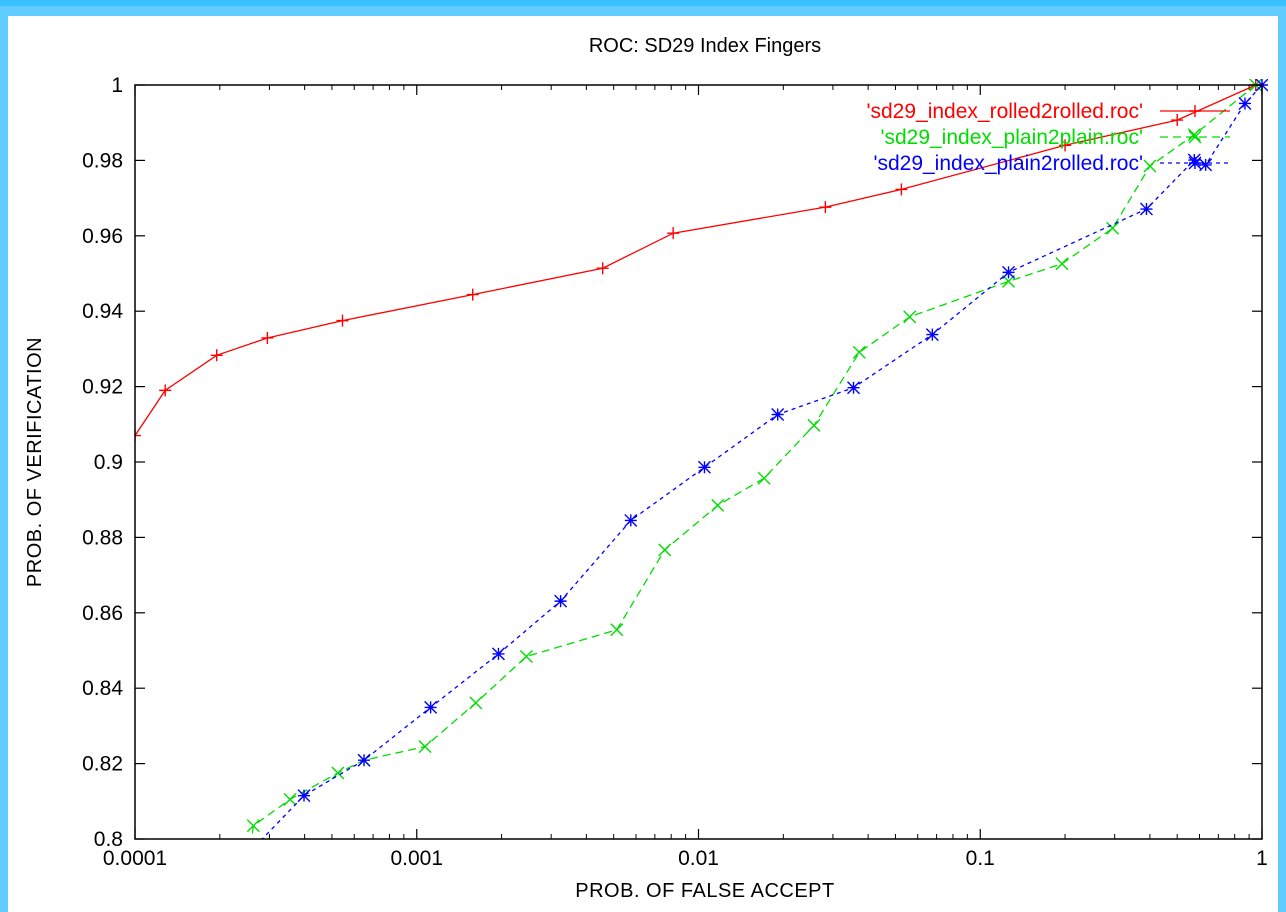 The image size is (1286, 912). What do you see at coordinates (416, 858) in the screenshot?
I see `x-tick-label: 0.001` at bounding box center [416, 858].